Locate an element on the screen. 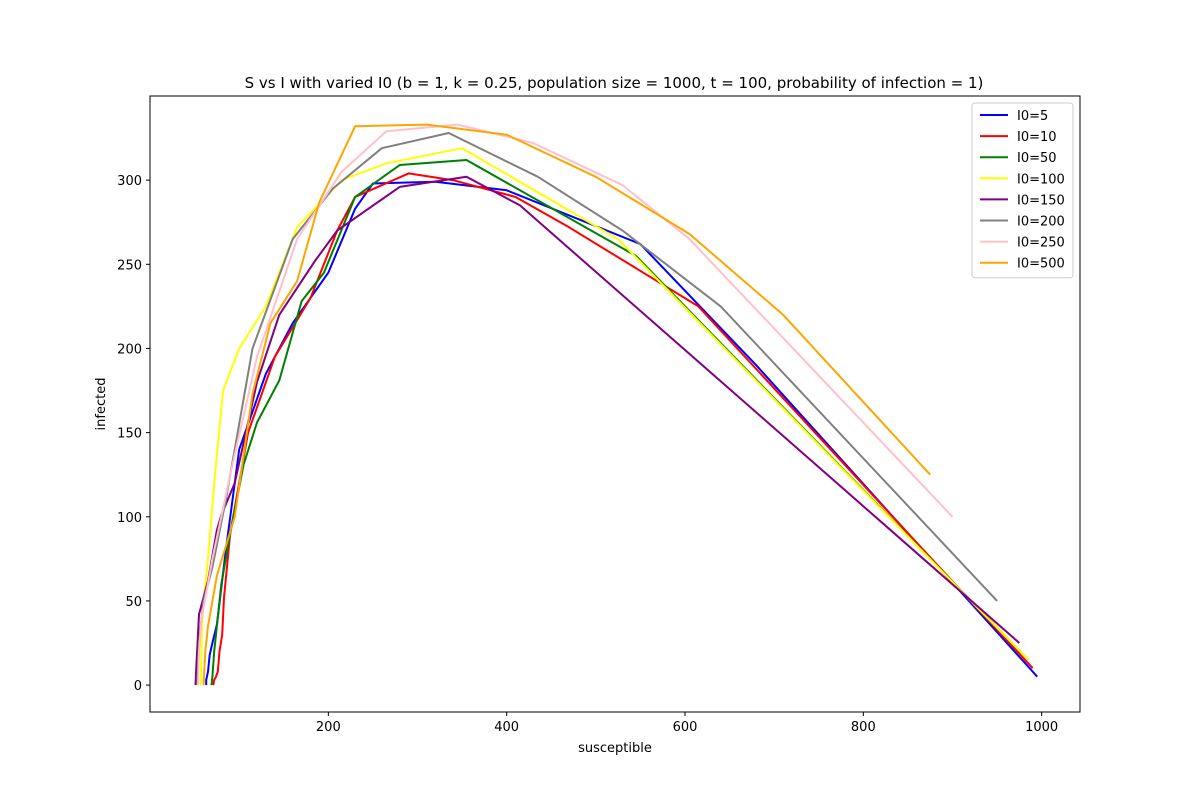 This screenshot has width=1200, height=800. legend-label: I0=50 is located at coordinates (1037, 158).